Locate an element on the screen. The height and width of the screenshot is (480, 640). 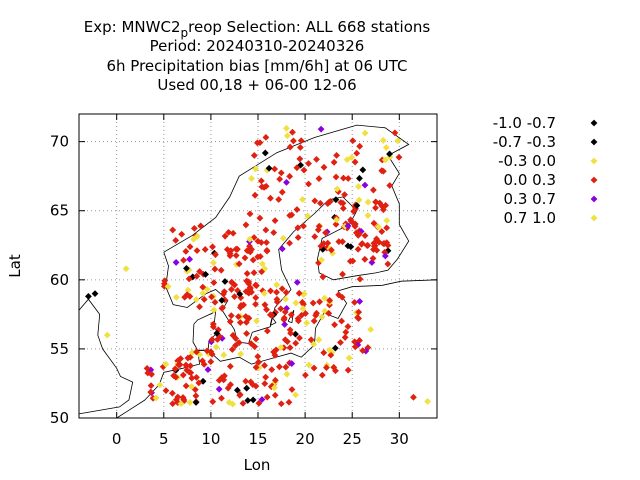
y-axis-label: Lat is located at coordinates (15, 266).